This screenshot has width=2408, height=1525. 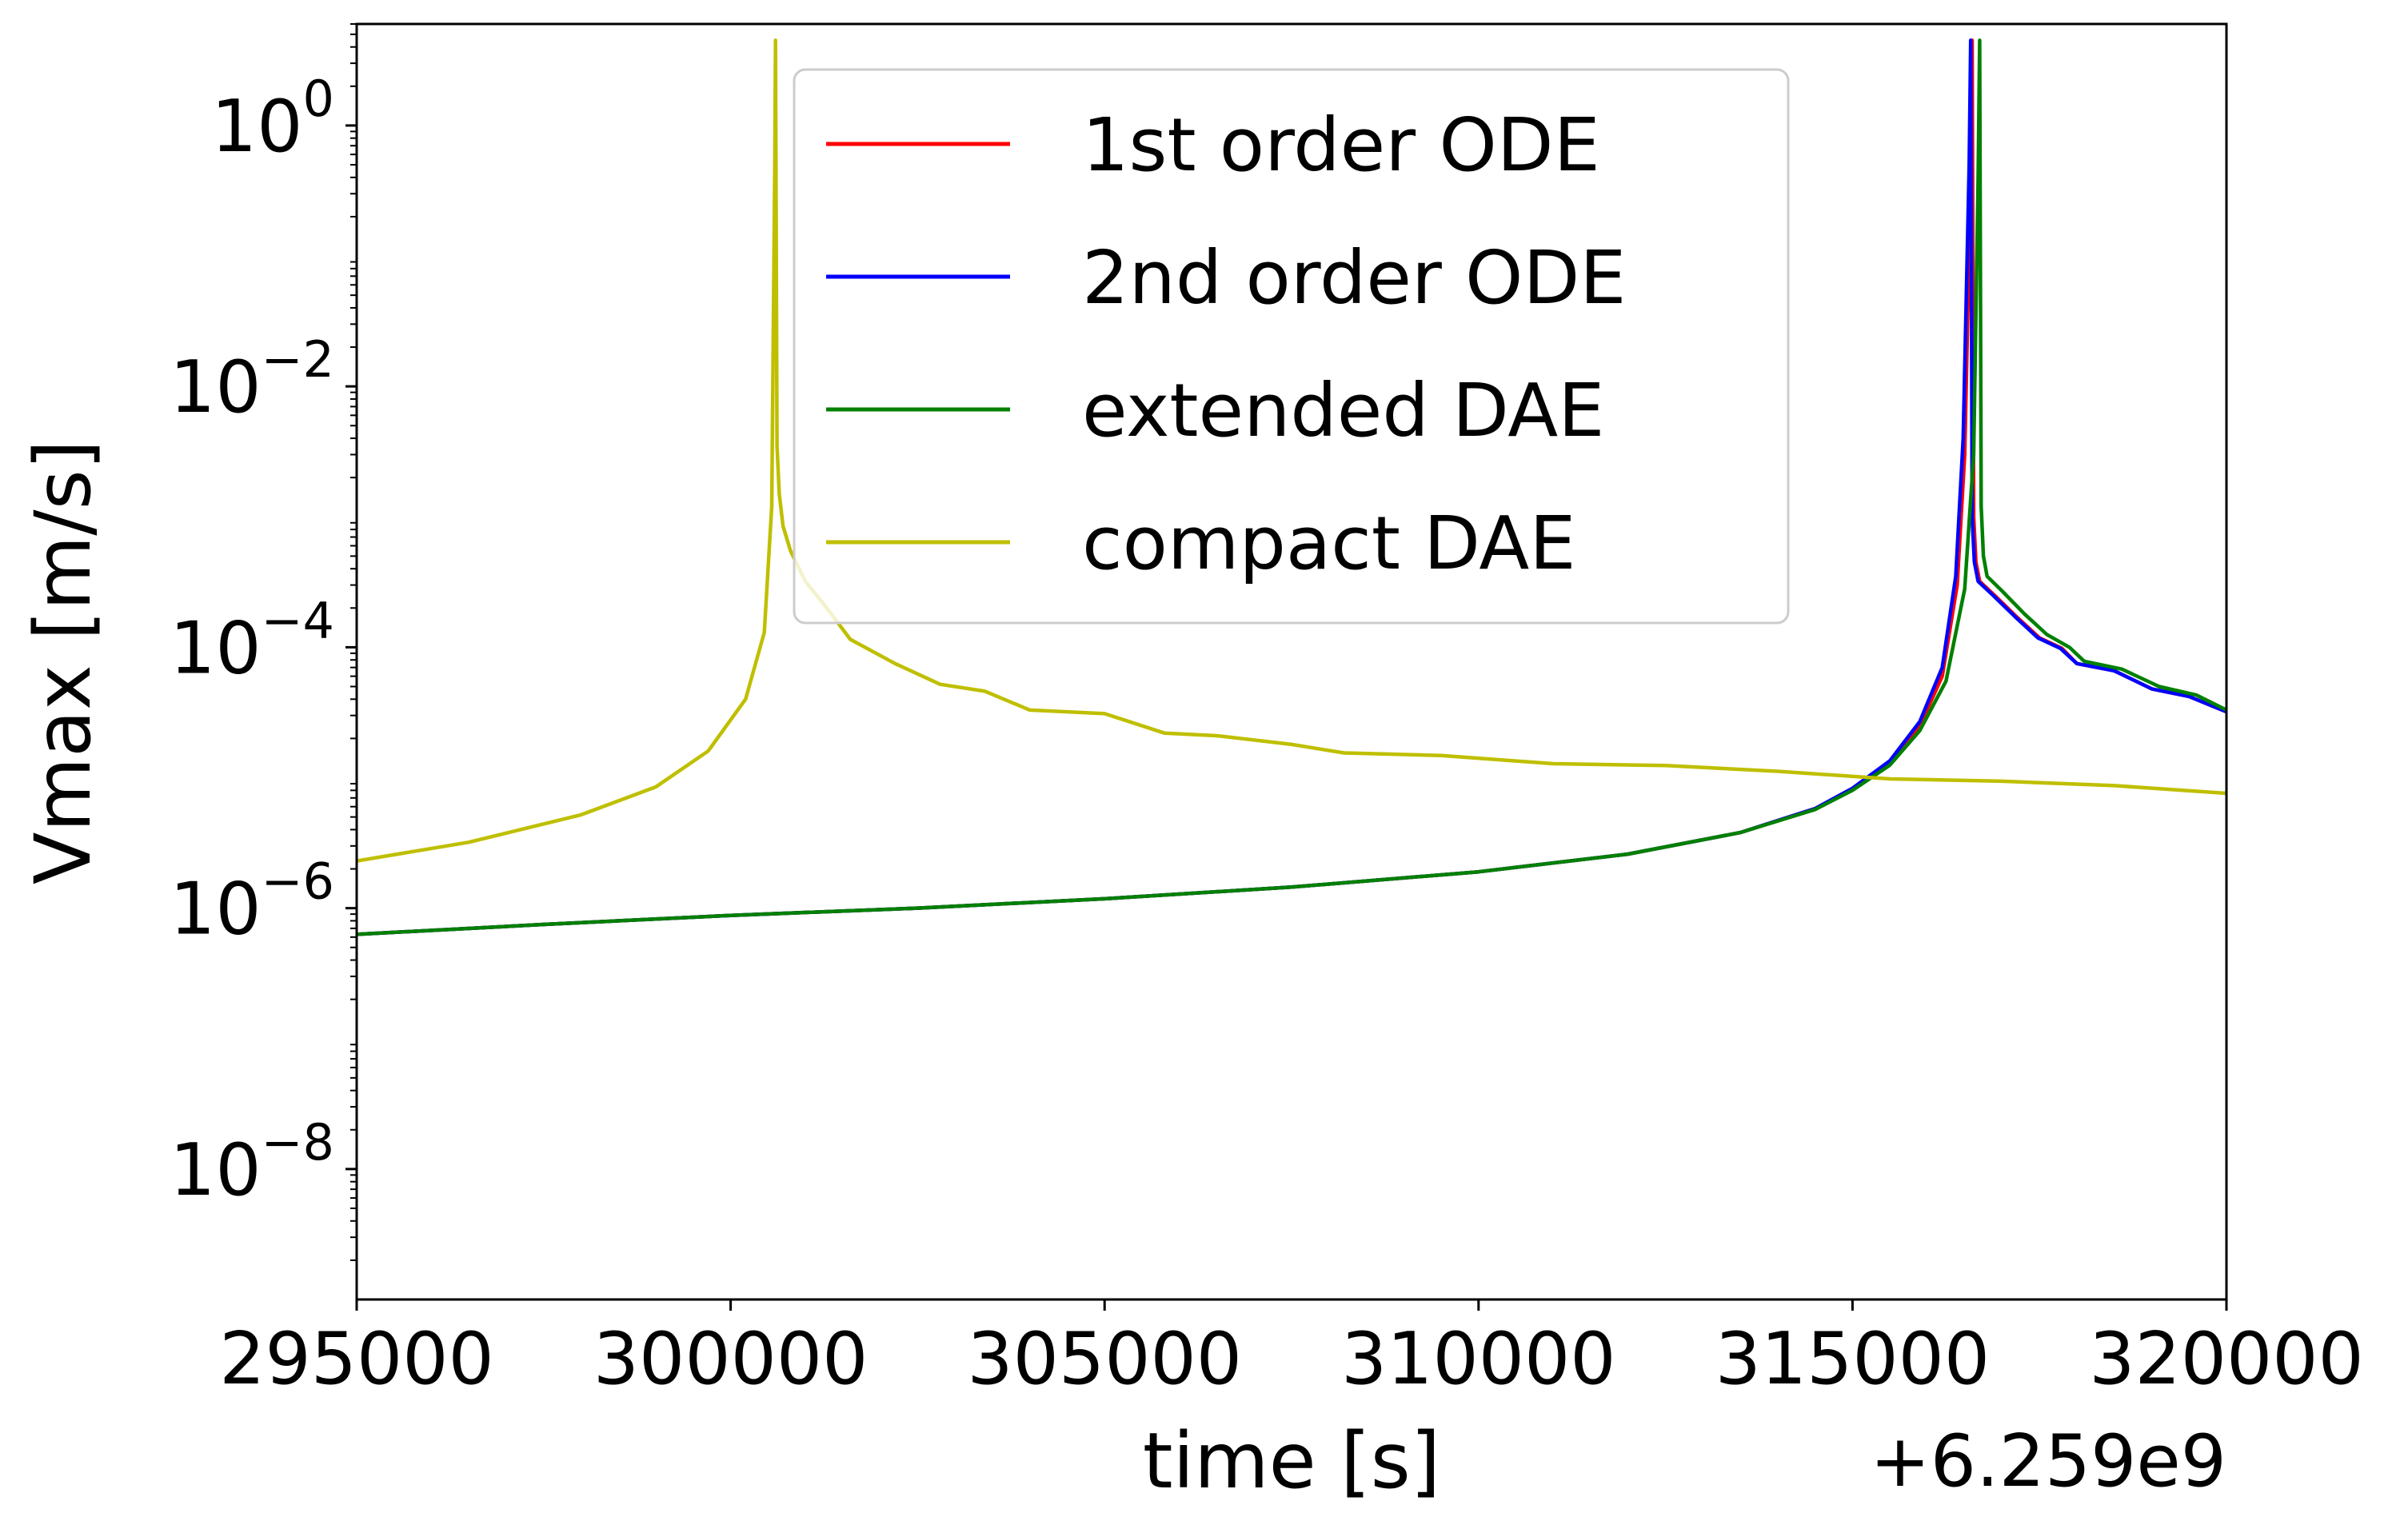 I want to click on y-axis-ticks: 10⁰ 10⁻² 10⁻⁴ 10⁻⁶ 10⁻⁸, so click(x=263, y=642).